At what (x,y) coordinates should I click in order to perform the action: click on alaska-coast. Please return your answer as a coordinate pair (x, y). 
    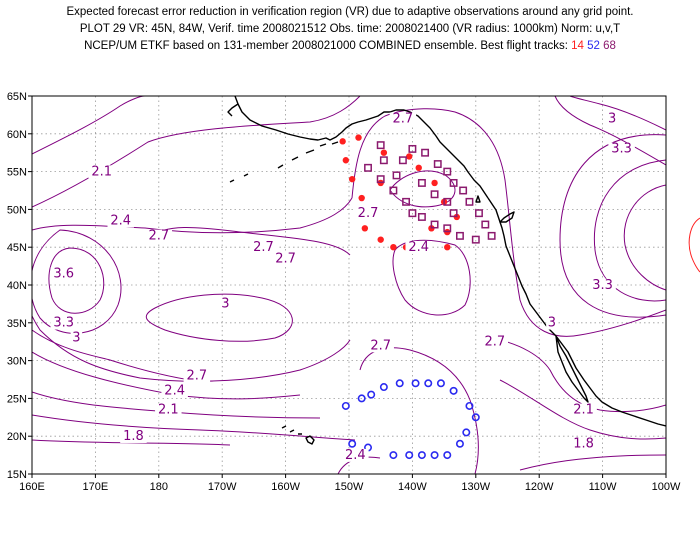
    Looking at the image, I should click on (361, 147).